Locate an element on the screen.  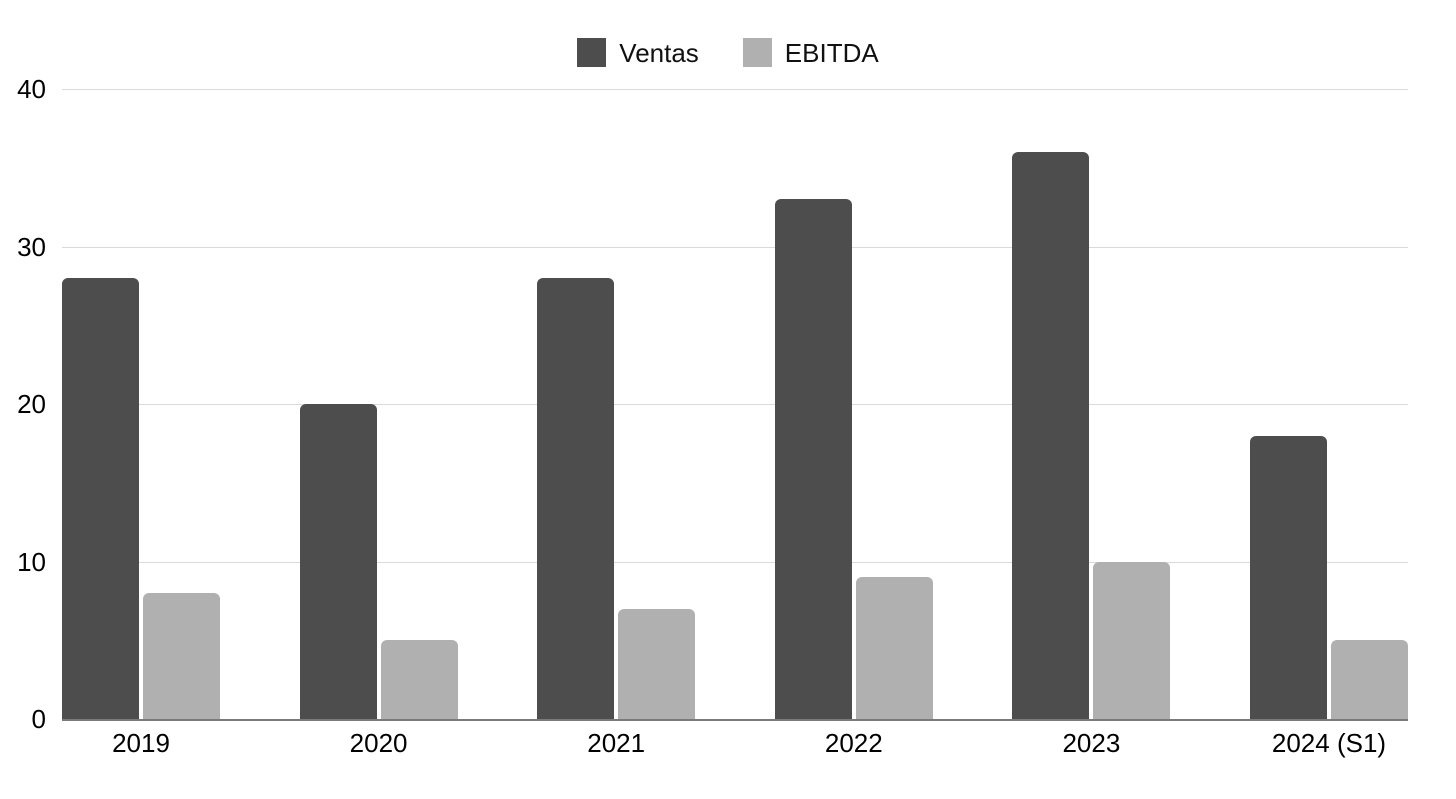
x-tick-label-2020: 2020 is located at coordinates (378, 743).